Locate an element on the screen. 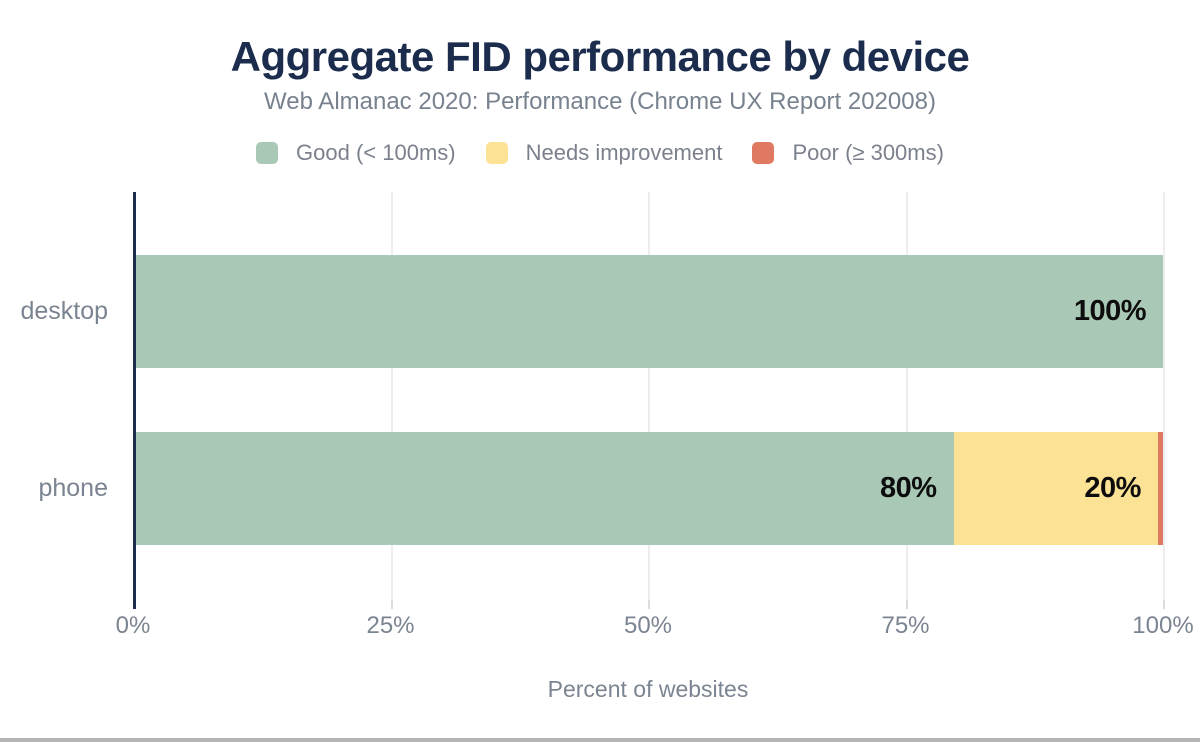  tick-label-100: 100% is located at coordinates (1163, 625).